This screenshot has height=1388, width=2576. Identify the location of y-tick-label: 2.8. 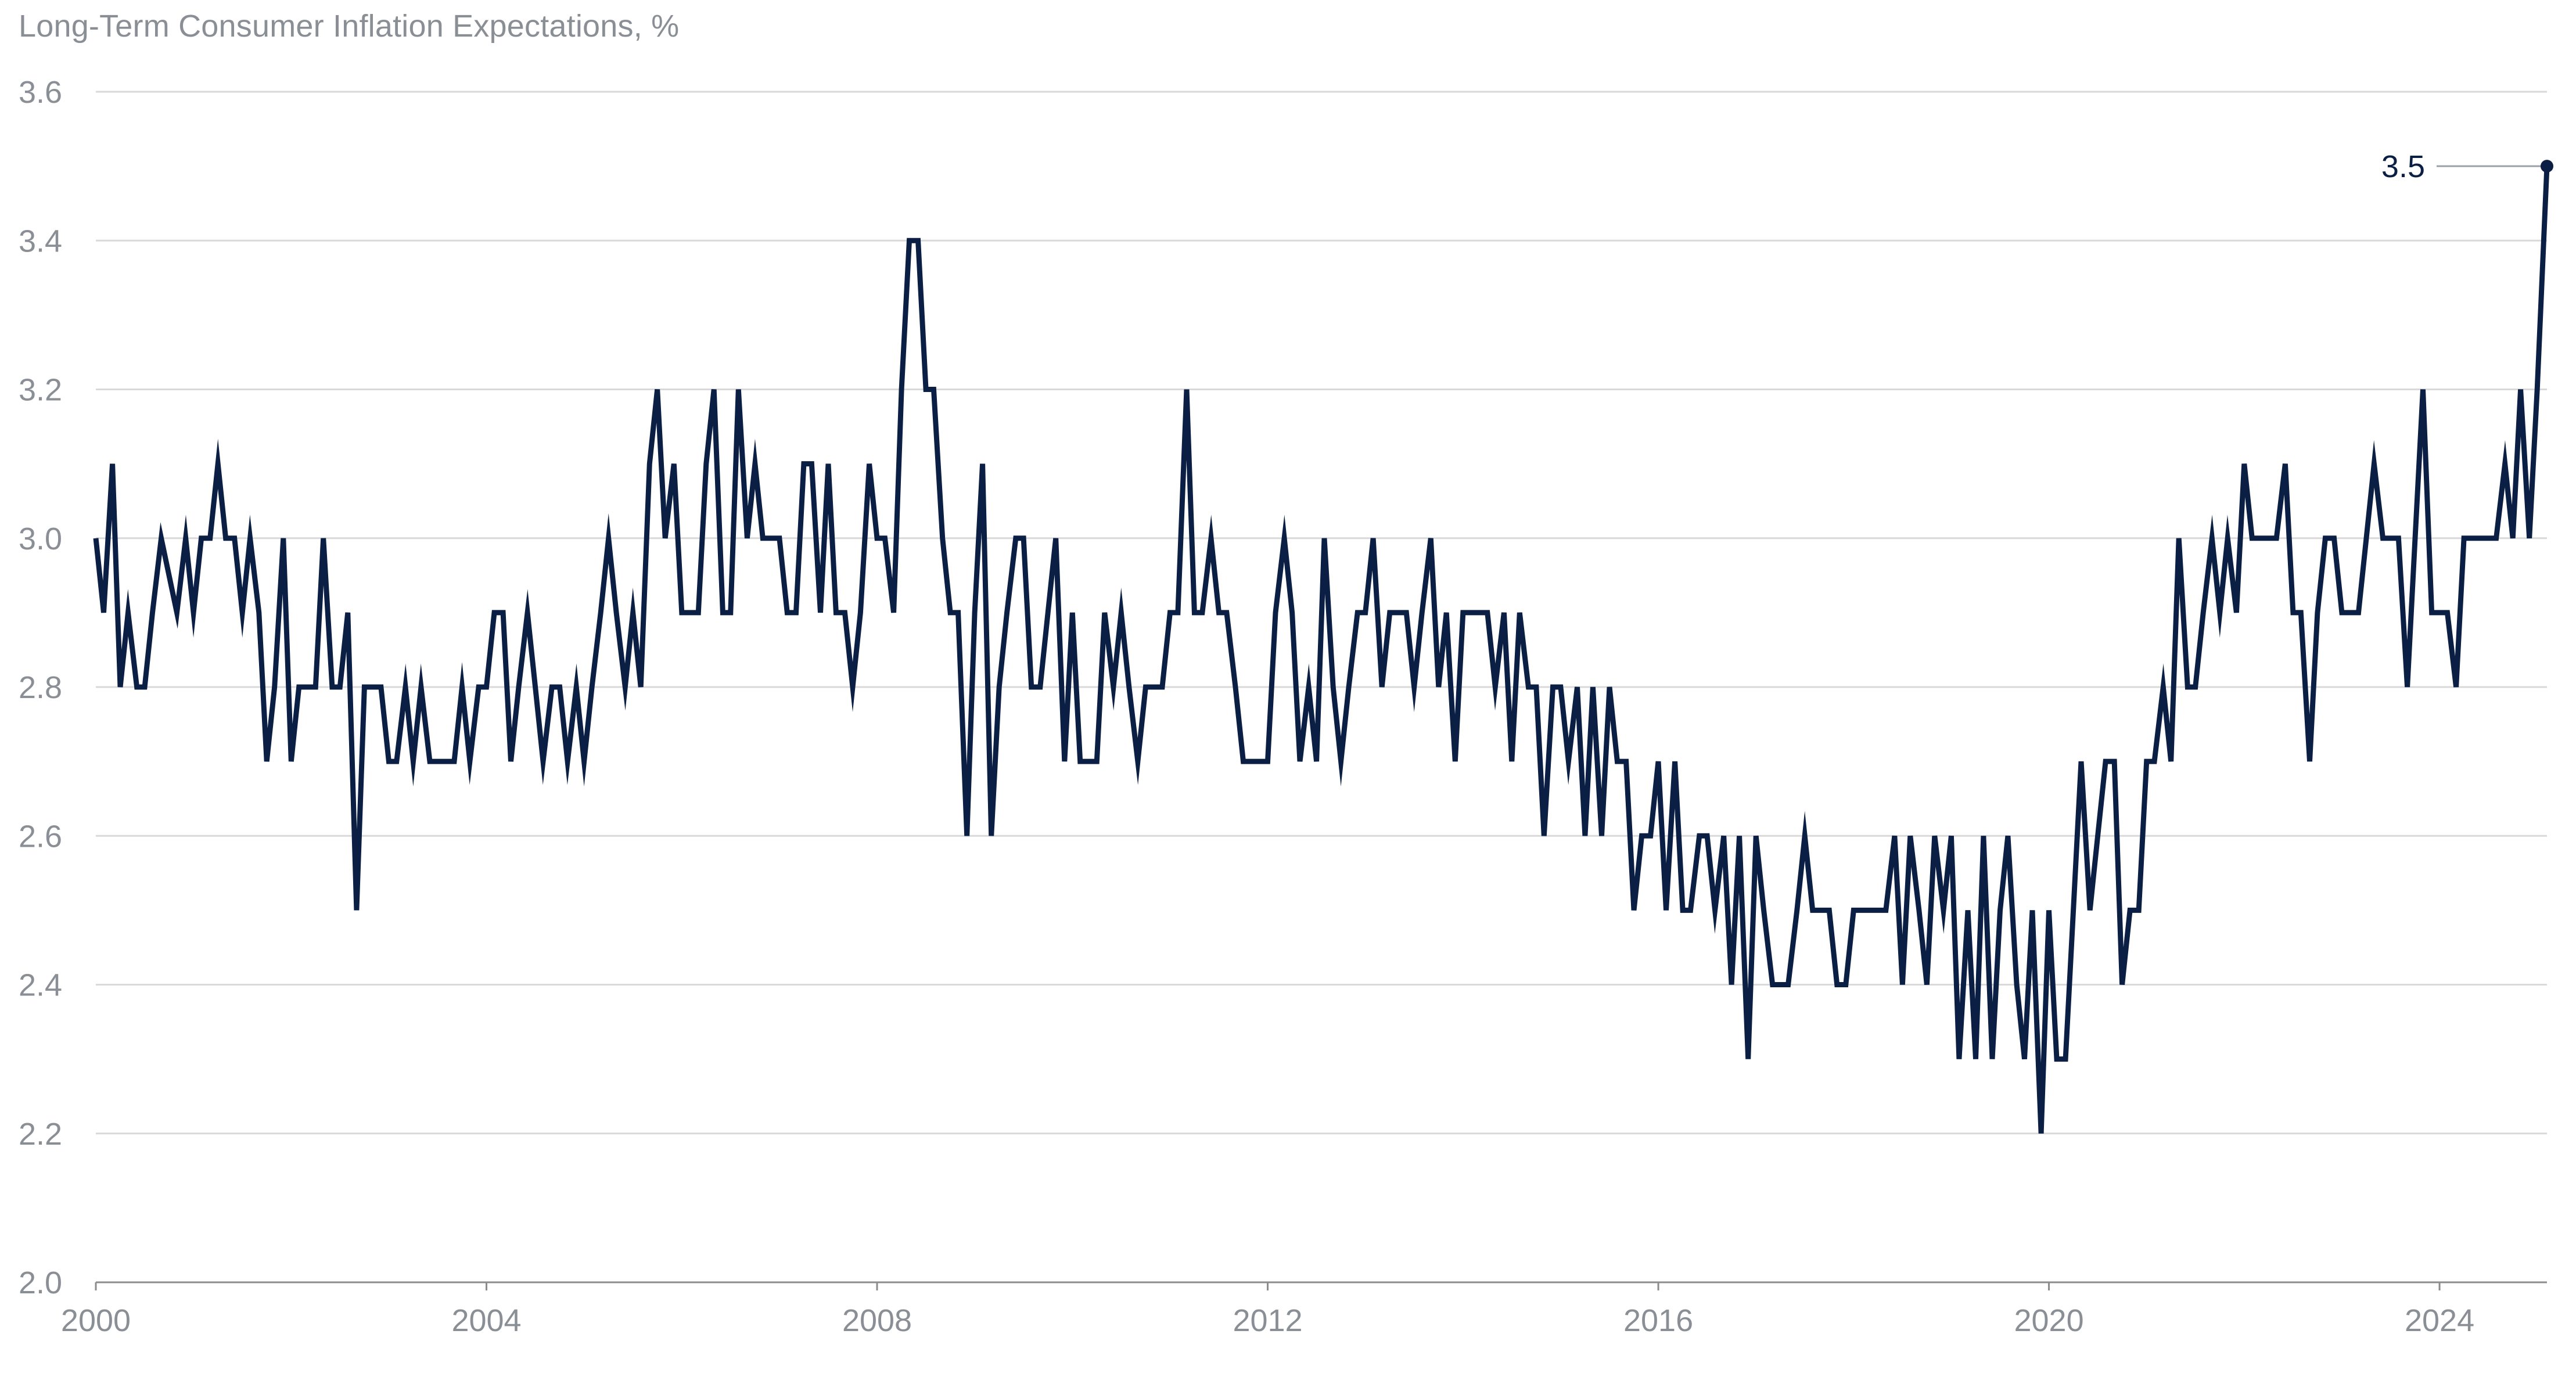
(41, 687).